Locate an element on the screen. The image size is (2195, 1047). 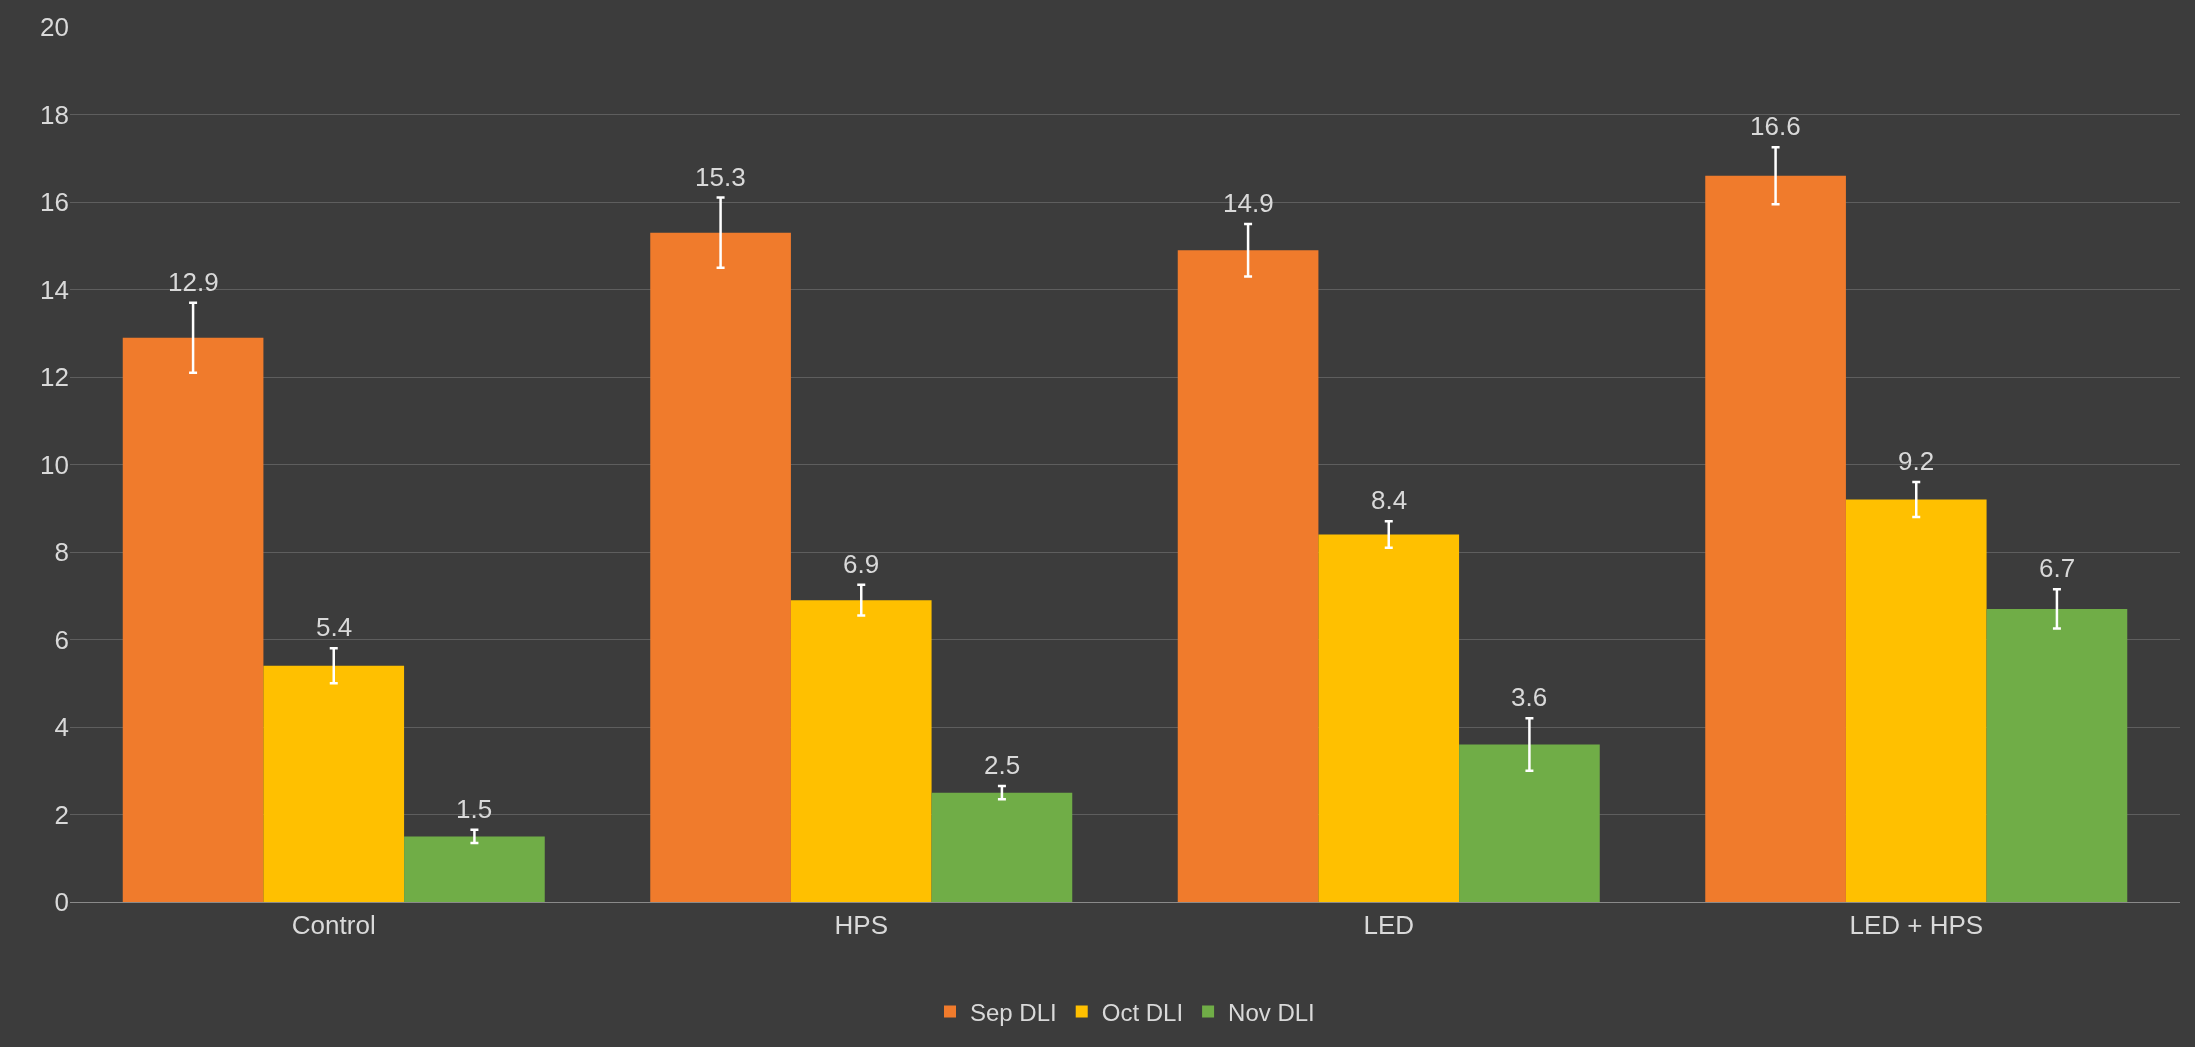
y-tick-label: 20 is located at coordinates (54, 27).